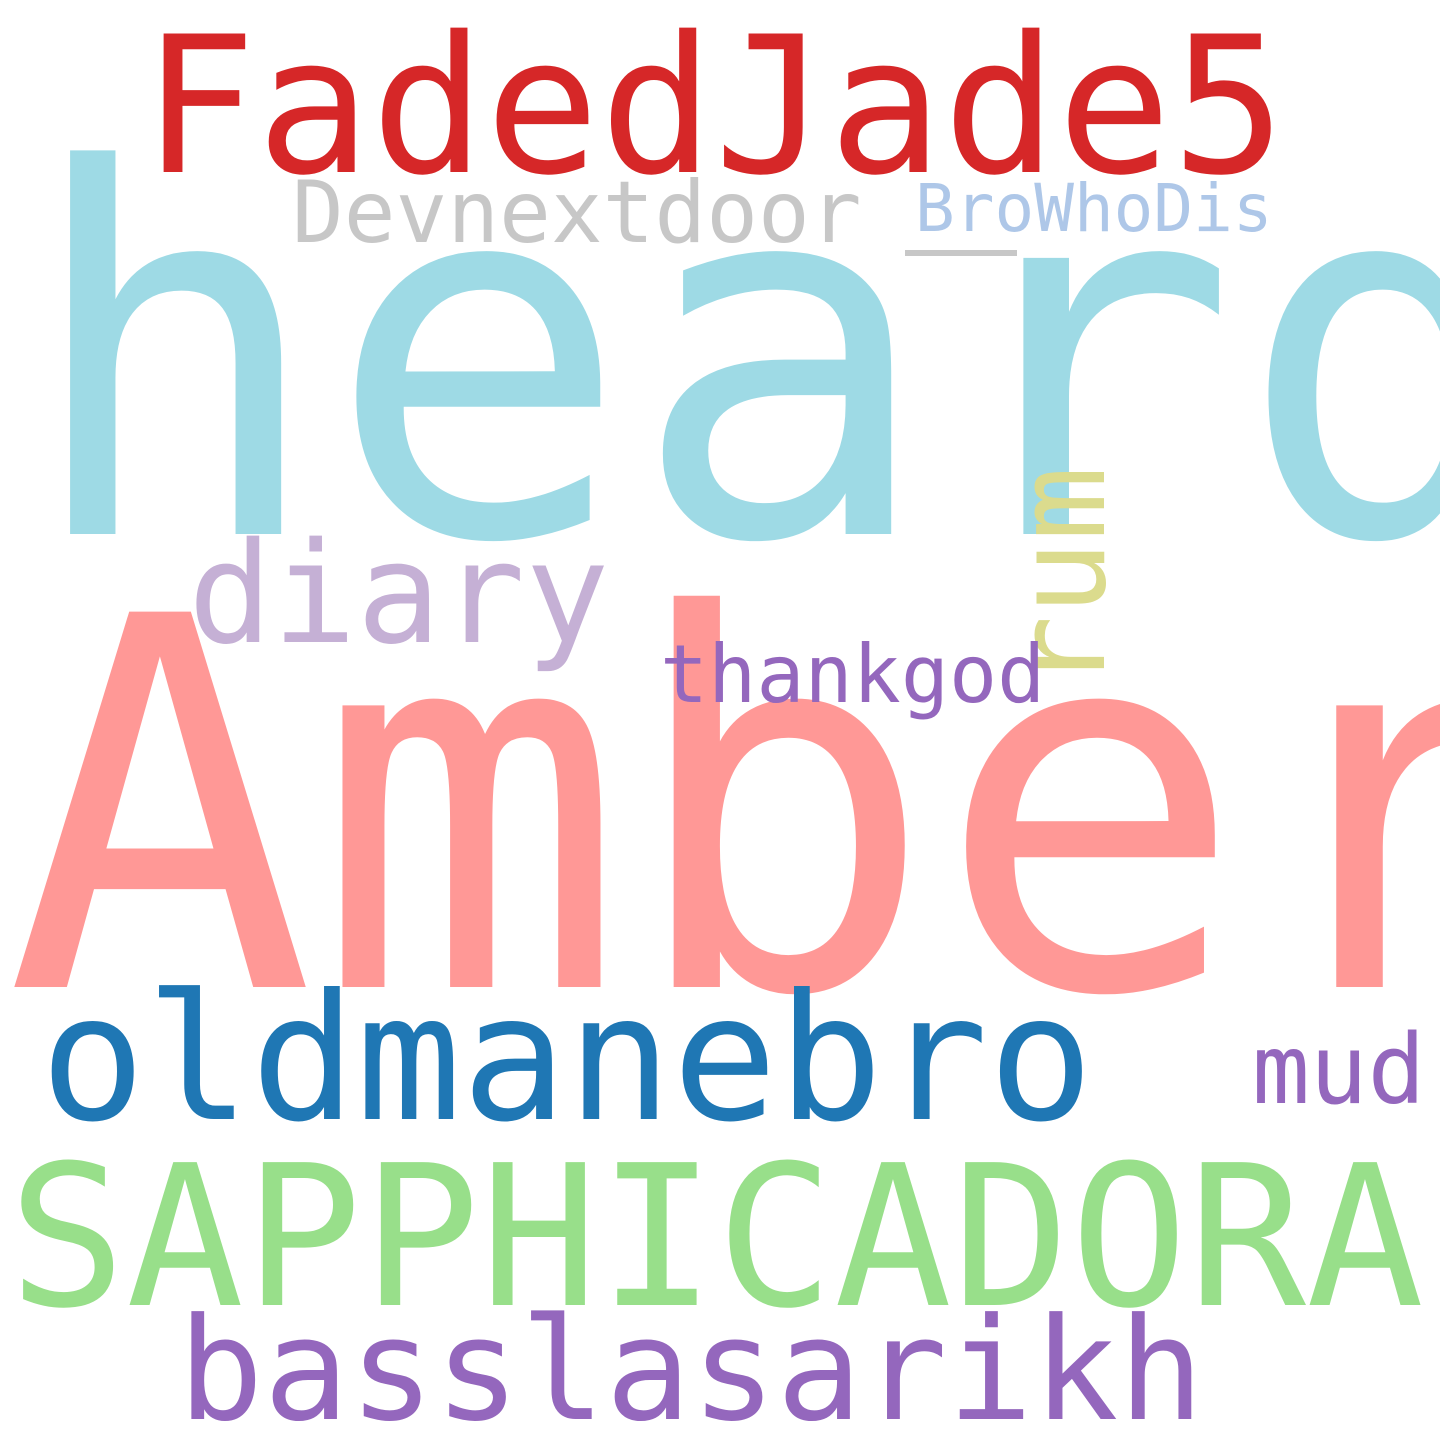 Image resolution: width=1440 pixels, height=1440 pixels. Describe the element at coordinates (1339, 1070) in the screenshot. I see `word-mud: mud` at that location.